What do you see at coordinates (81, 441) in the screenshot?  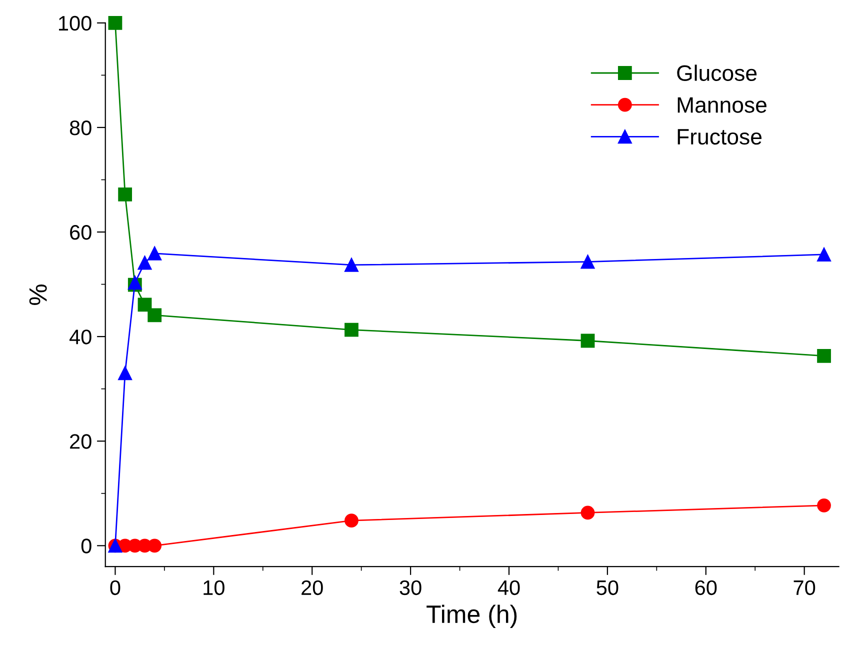 I see `y-tick-label: 20` at bounding box center [81, 441].